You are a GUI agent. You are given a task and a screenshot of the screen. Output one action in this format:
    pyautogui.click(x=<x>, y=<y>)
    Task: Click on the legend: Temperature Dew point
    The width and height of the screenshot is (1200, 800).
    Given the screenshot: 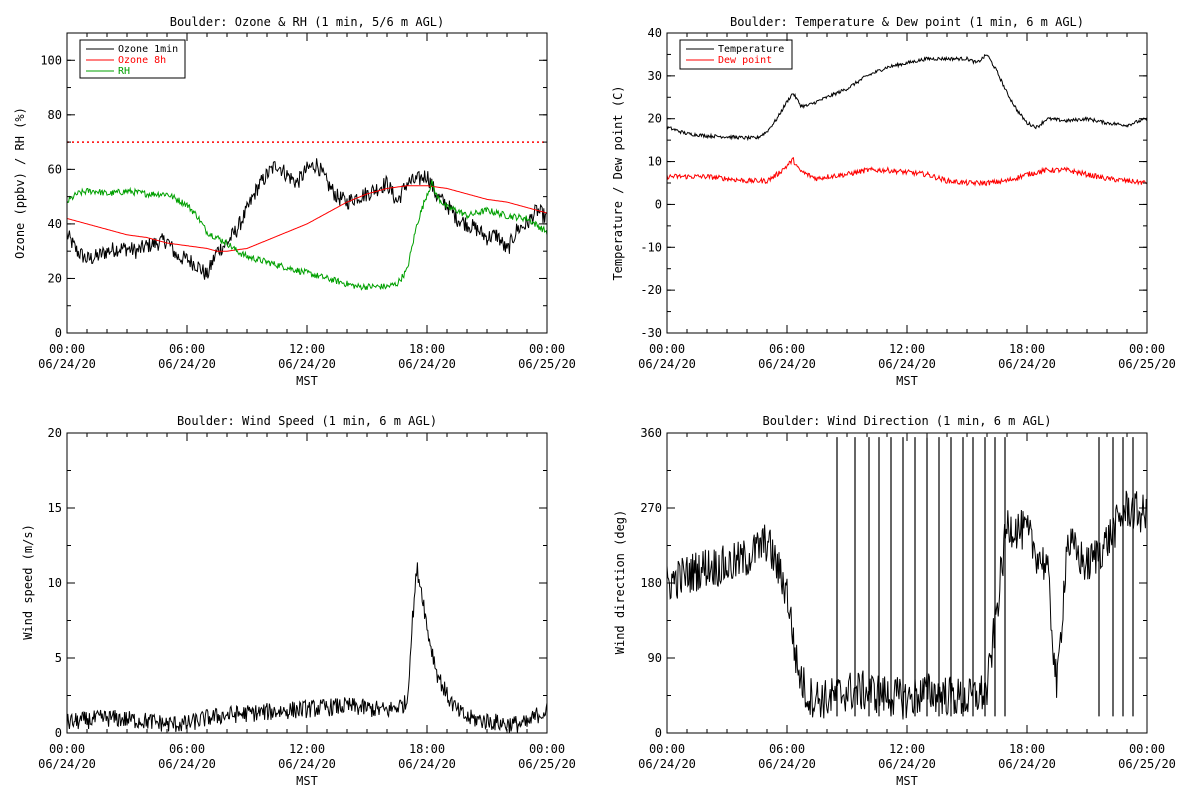 What is the action you would take?
    pyautogui.click(x=736, y=54)
    